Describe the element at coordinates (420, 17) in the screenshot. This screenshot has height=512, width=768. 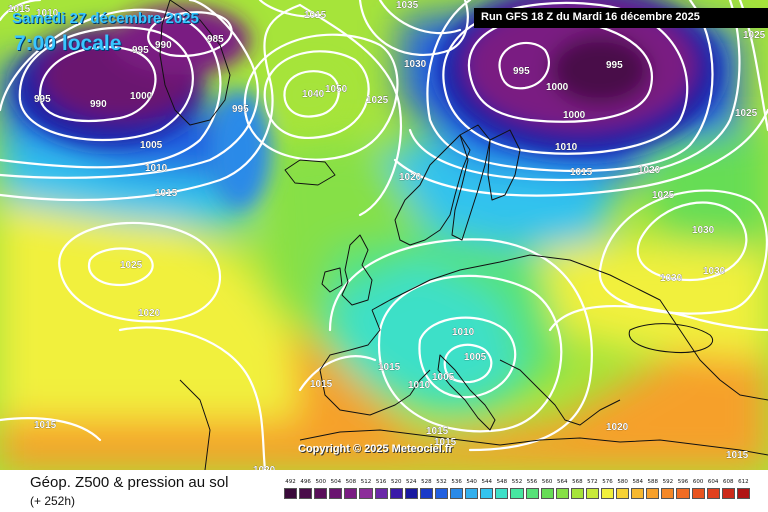
I see `isobar-1035-north` at that location.